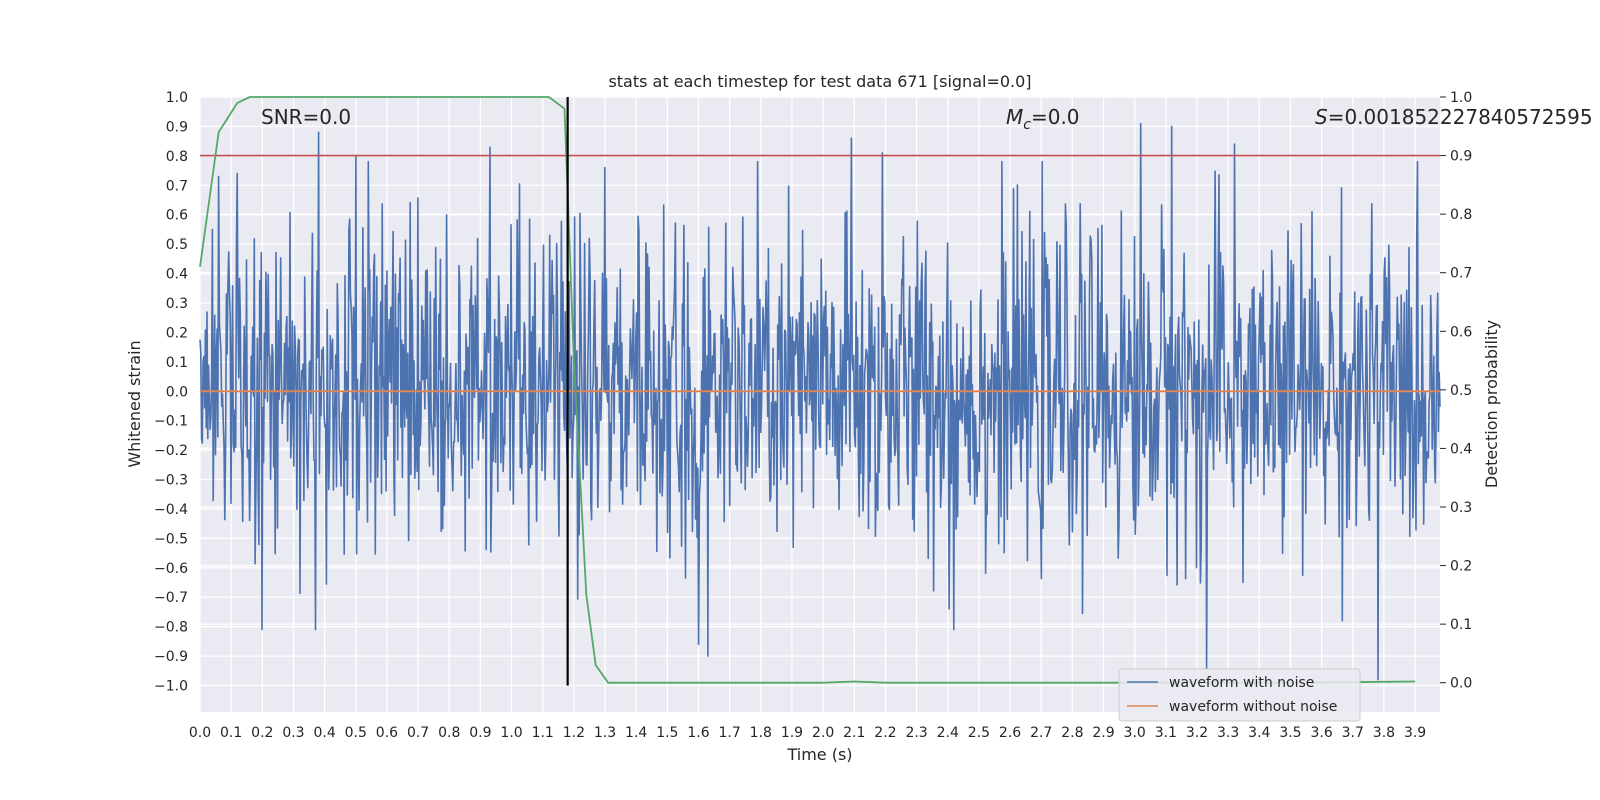 This screenshot has width=1600, height=800. I want to click on mc-symbol: M, so click(1014, 117).